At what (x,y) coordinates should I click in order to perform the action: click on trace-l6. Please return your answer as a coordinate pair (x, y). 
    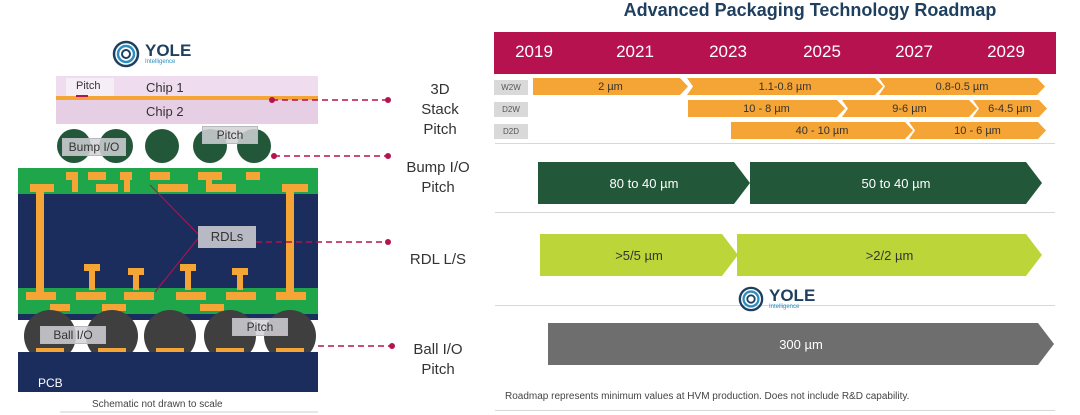
    Looking at the image, I should click on (91, 296).